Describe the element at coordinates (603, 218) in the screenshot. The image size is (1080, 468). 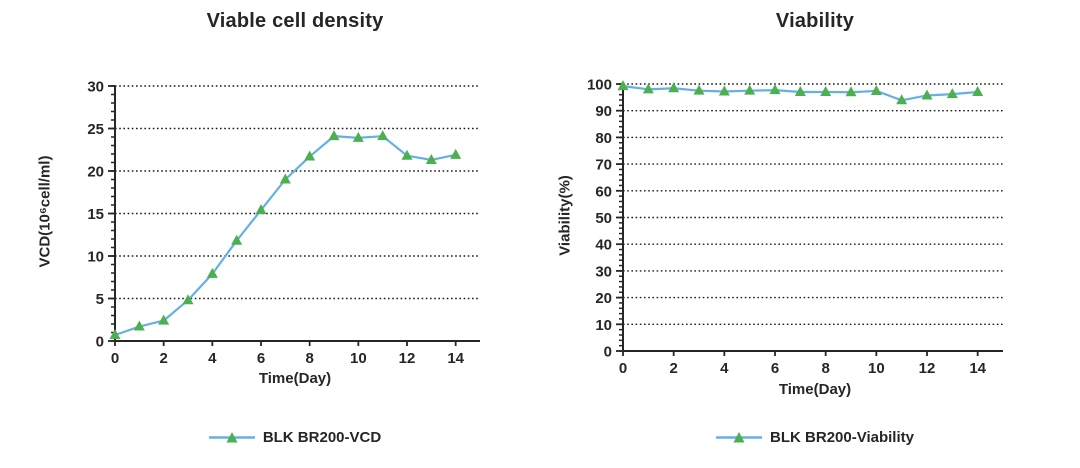
I see `svg-text: 50` at that location.